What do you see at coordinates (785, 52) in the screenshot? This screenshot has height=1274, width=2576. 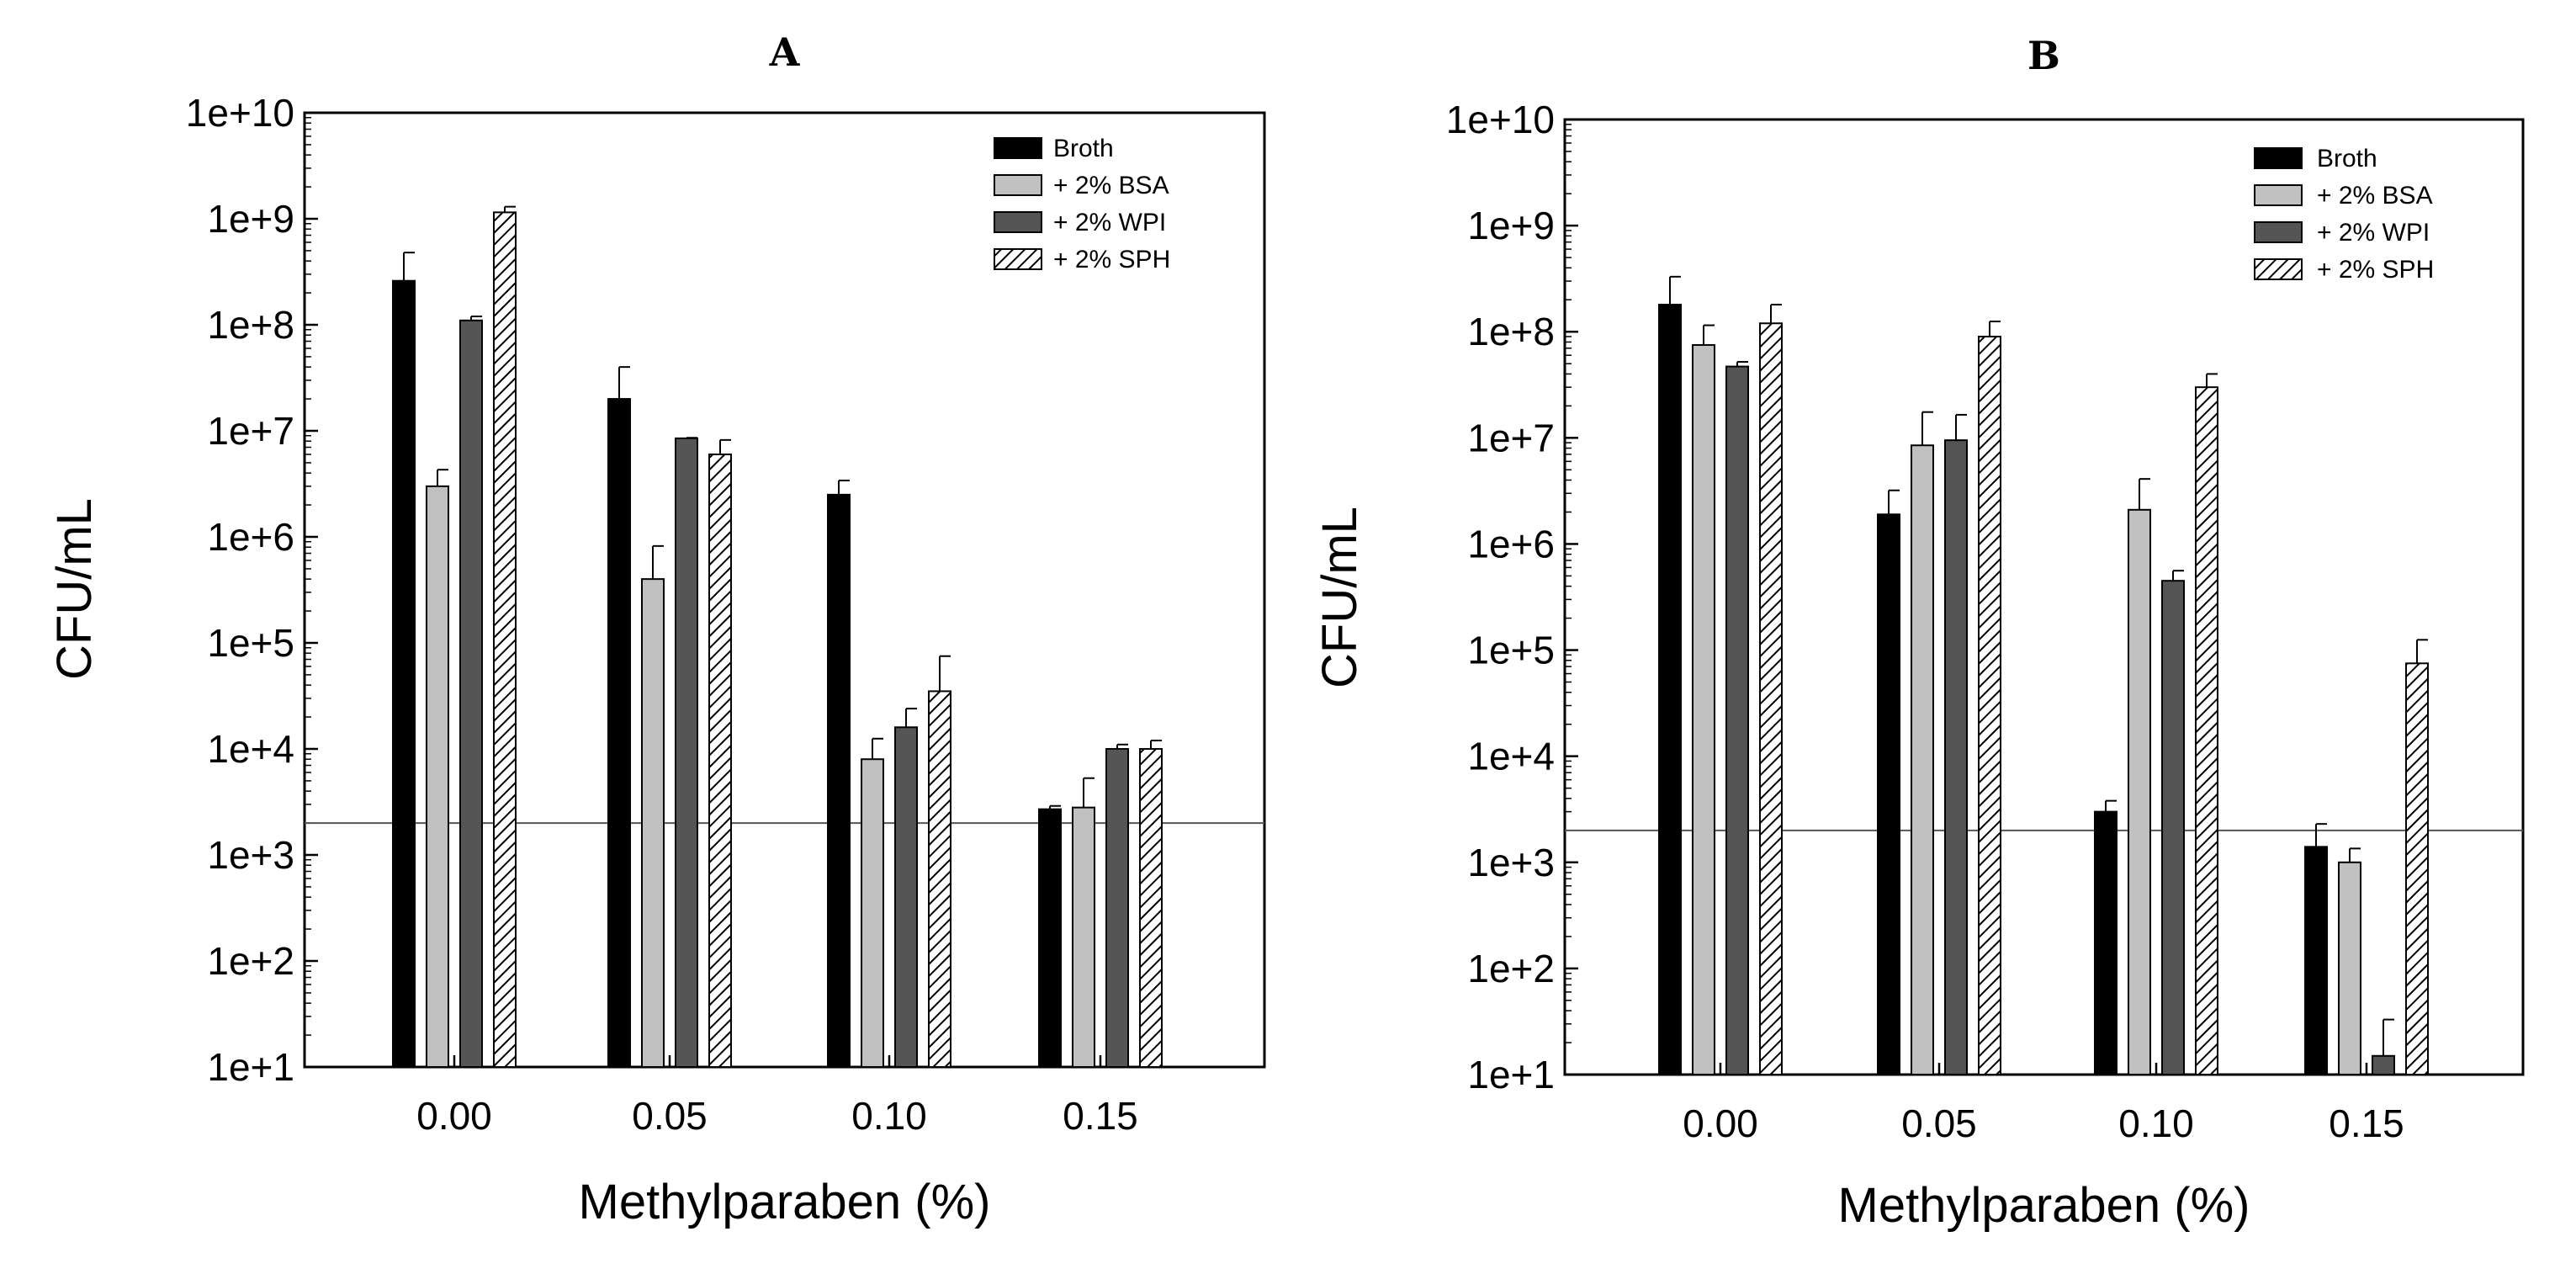 I see `panel-title: A` at bounding box center [785, 52].